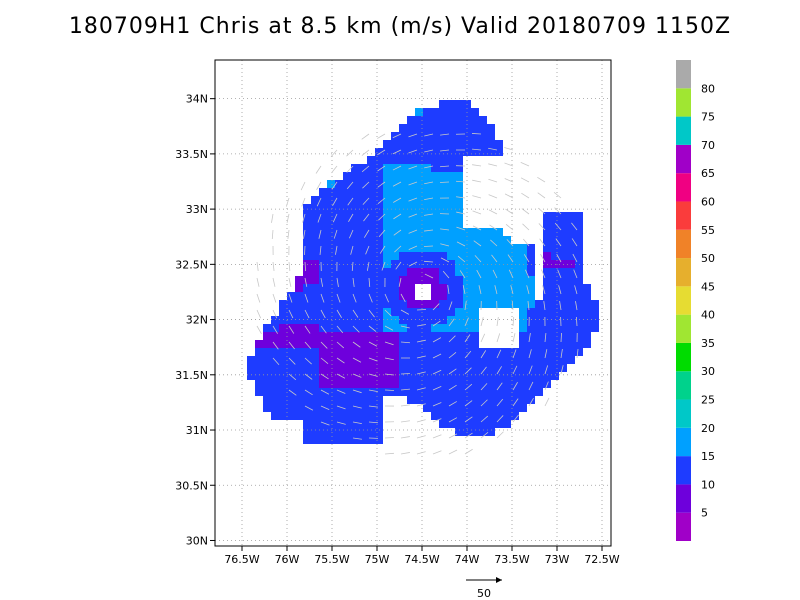 This screenshot has height=600, width=800. Describe the element at coordinates (683, 74) in the screenshot. I see `colorbar-segment` at that location.